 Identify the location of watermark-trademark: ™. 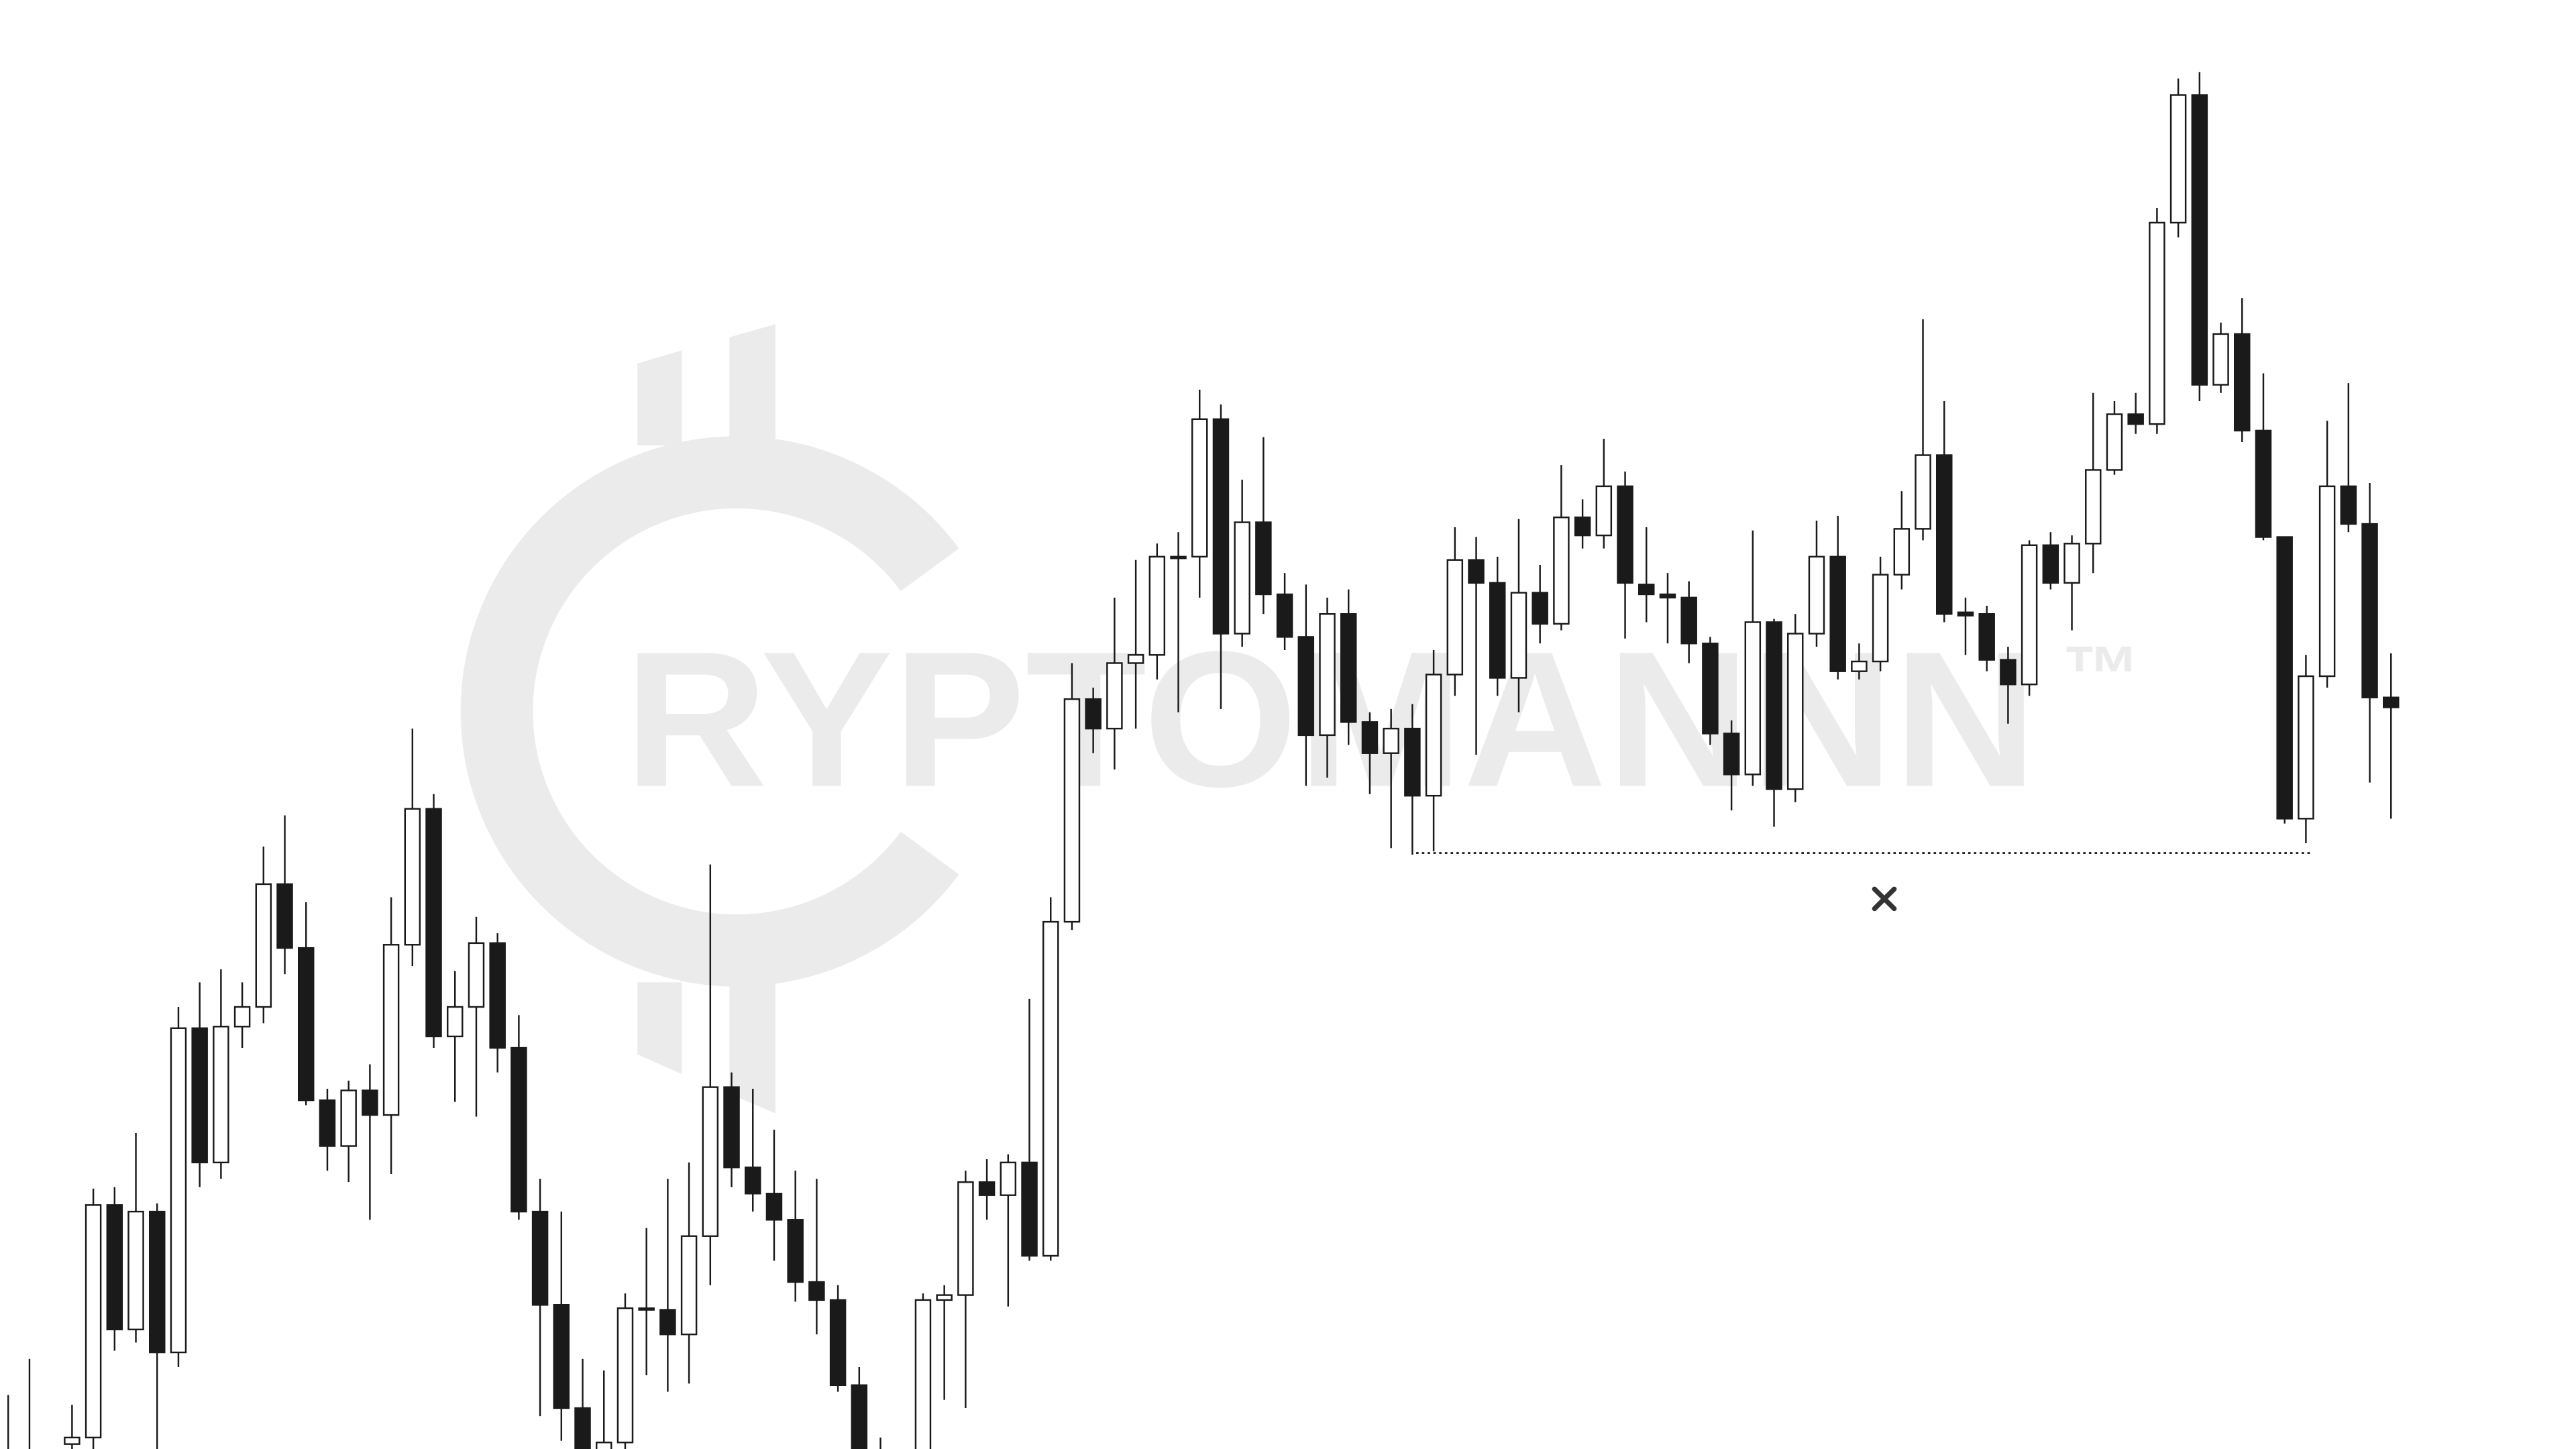
(2101, 674).